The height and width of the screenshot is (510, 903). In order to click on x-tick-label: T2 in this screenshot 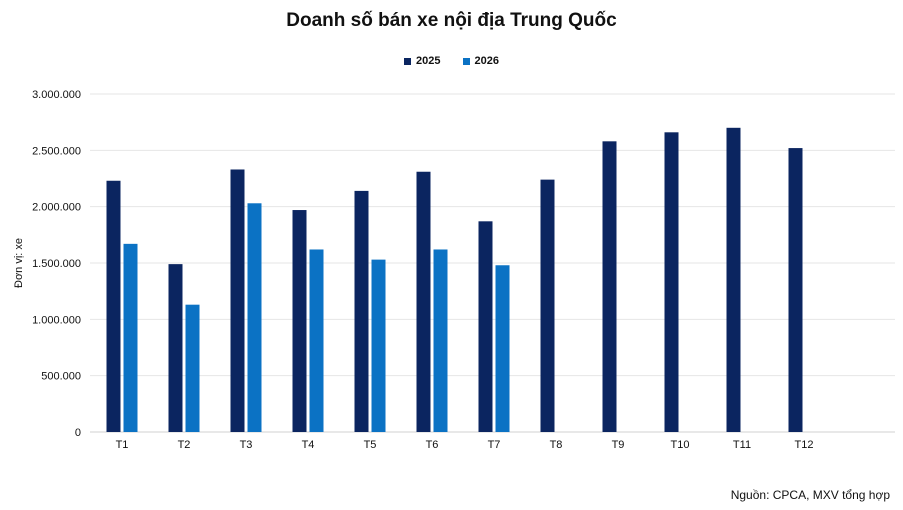, I will do `click(184, 445)`.